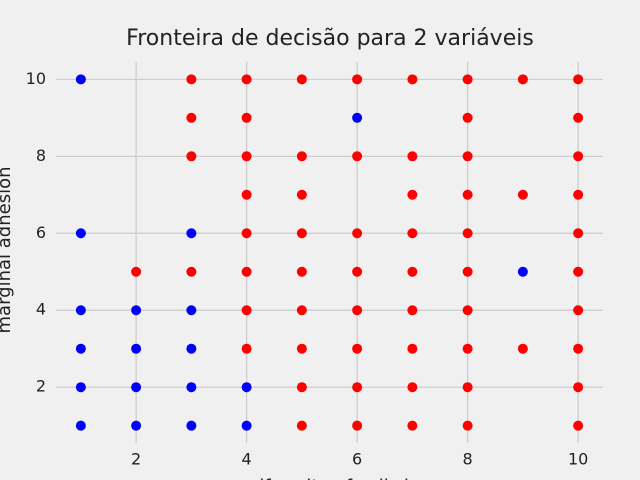 The image size is (640, 480). I want to click on y-tick-label: 10, so click(36, 78).